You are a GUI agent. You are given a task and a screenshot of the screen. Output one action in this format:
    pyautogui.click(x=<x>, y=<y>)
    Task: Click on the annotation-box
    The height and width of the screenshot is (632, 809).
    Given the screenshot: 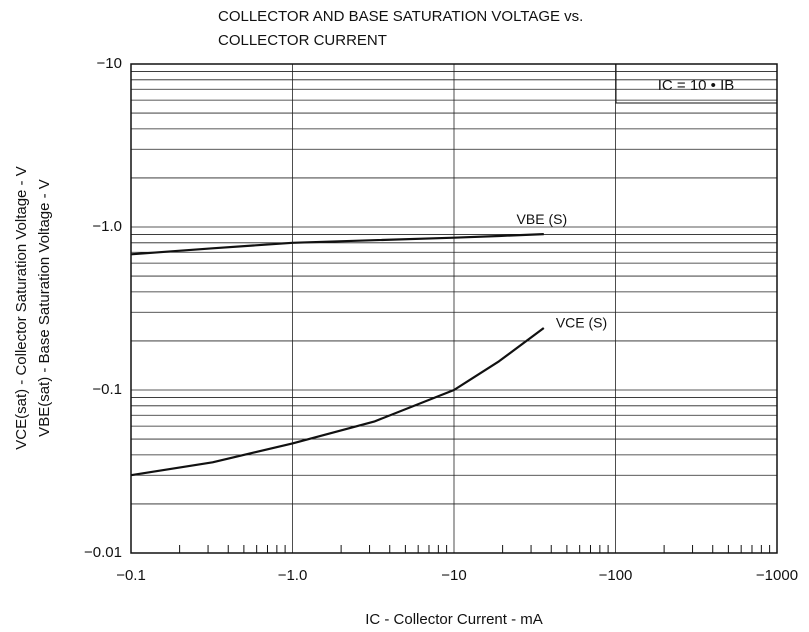 What is the action you would take?
    pyautogui.click(x=696, y=83)
    